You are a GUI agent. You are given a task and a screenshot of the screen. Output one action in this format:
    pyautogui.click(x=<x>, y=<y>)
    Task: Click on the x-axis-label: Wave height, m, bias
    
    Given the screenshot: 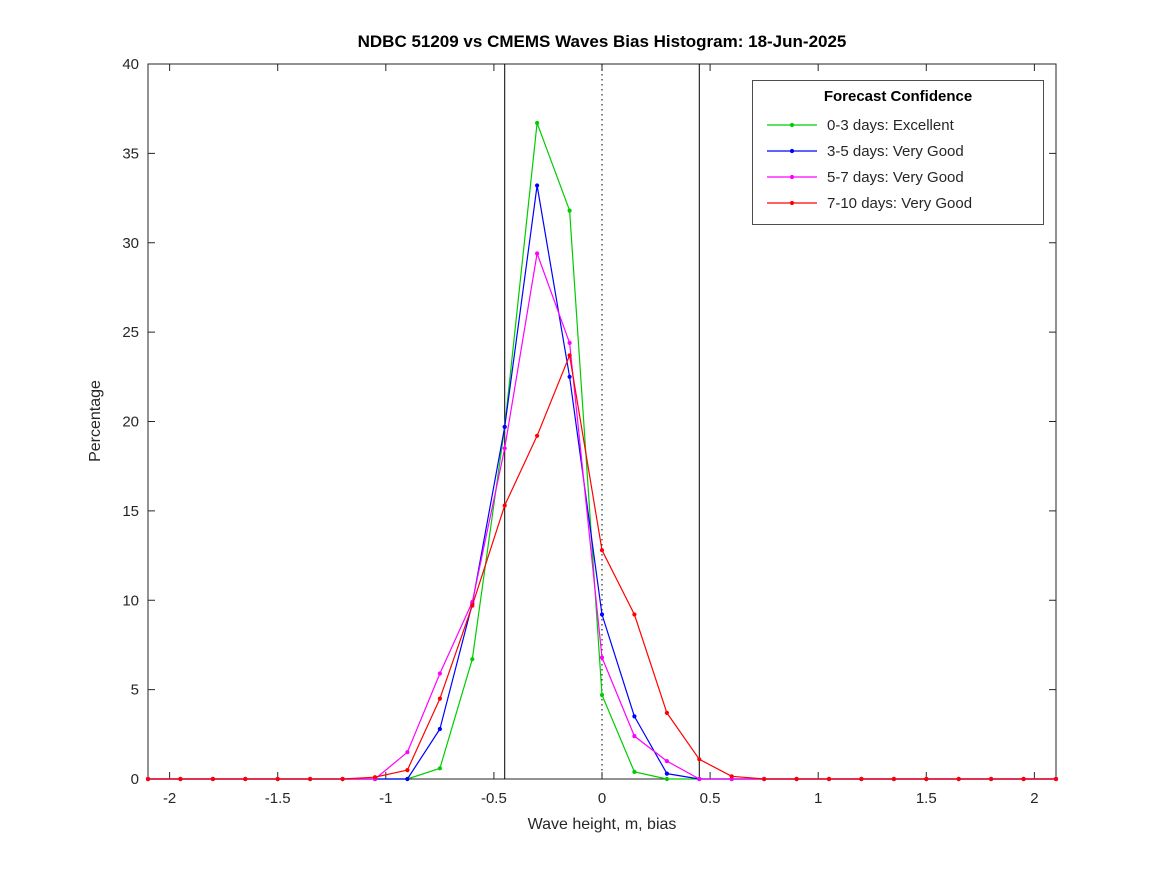 What is the action you would take?
    pyautogui.click(x=602, y=824)
    